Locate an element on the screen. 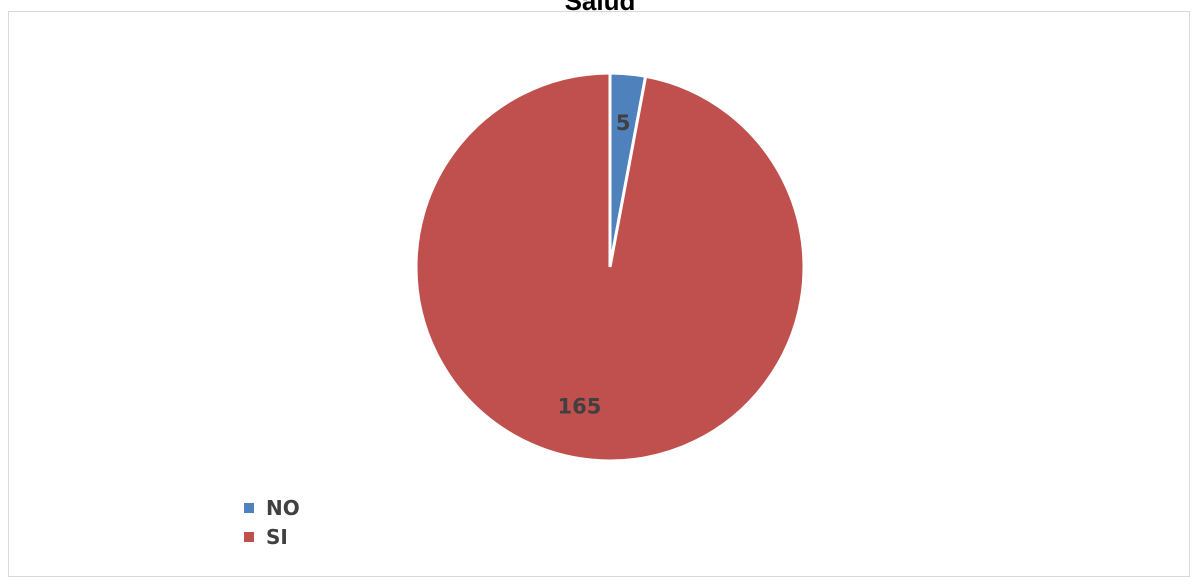 The width and height of the screenshot is (1200, 585). chart-title: Salud is located at coordinates (600, 8).